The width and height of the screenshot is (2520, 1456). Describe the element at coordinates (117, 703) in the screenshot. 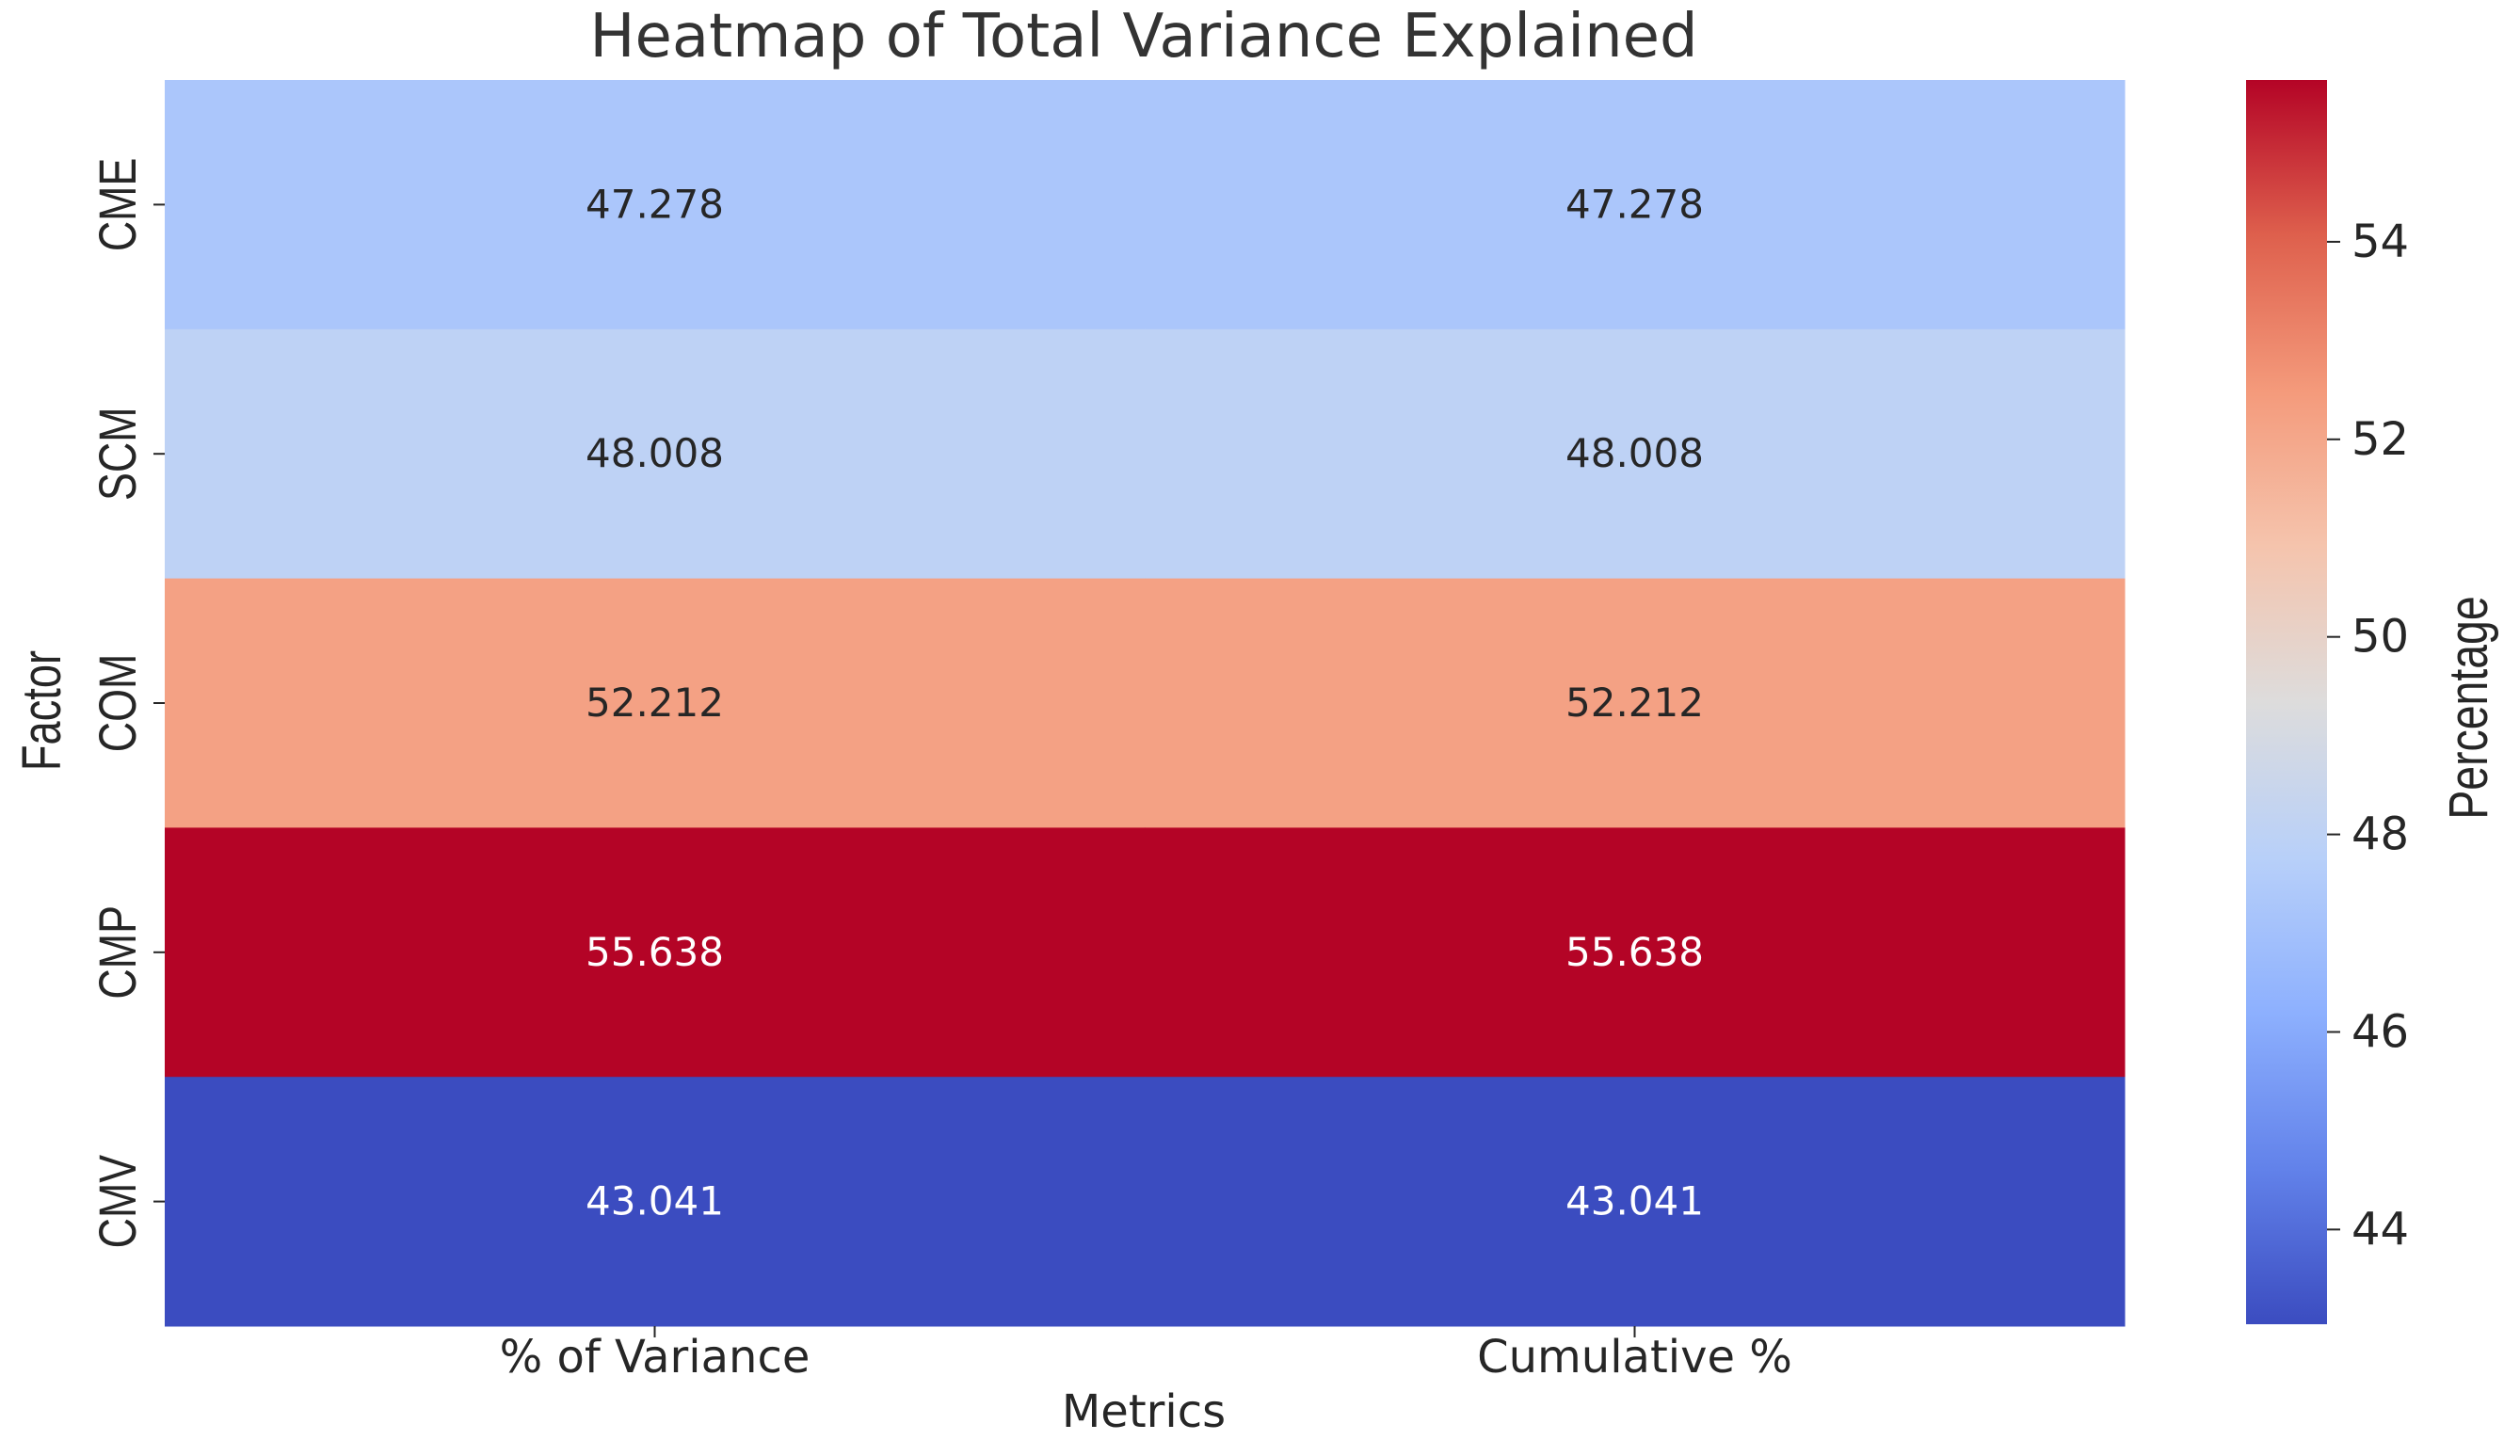

I see `y-tick-label: COM` at that location.